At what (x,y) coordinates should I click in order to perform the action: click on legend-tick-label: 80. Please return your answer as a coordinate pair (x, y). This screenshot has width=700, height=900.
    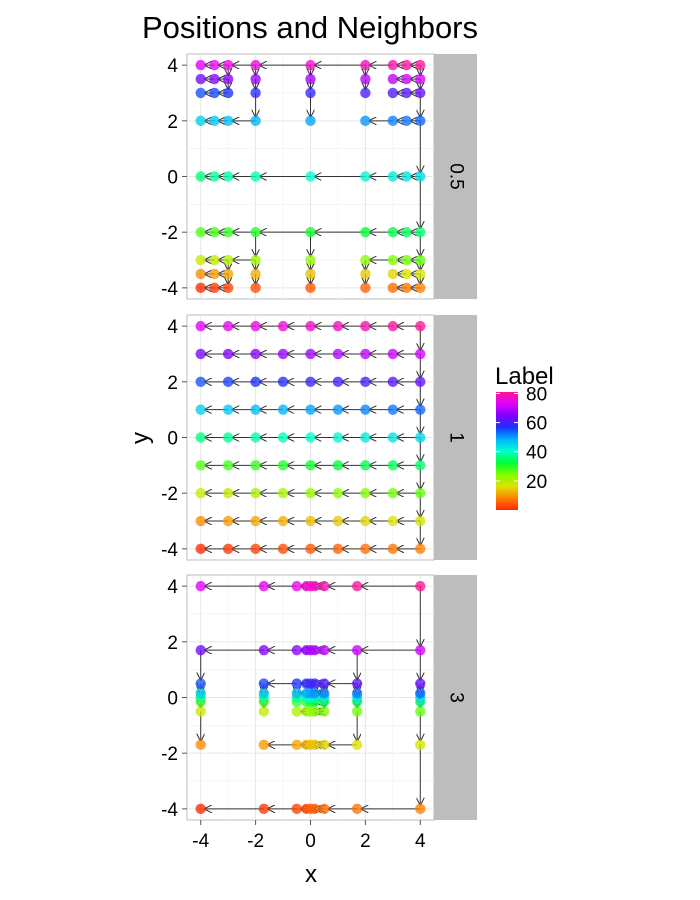
    Looking at the image, I should click on (536, 394).